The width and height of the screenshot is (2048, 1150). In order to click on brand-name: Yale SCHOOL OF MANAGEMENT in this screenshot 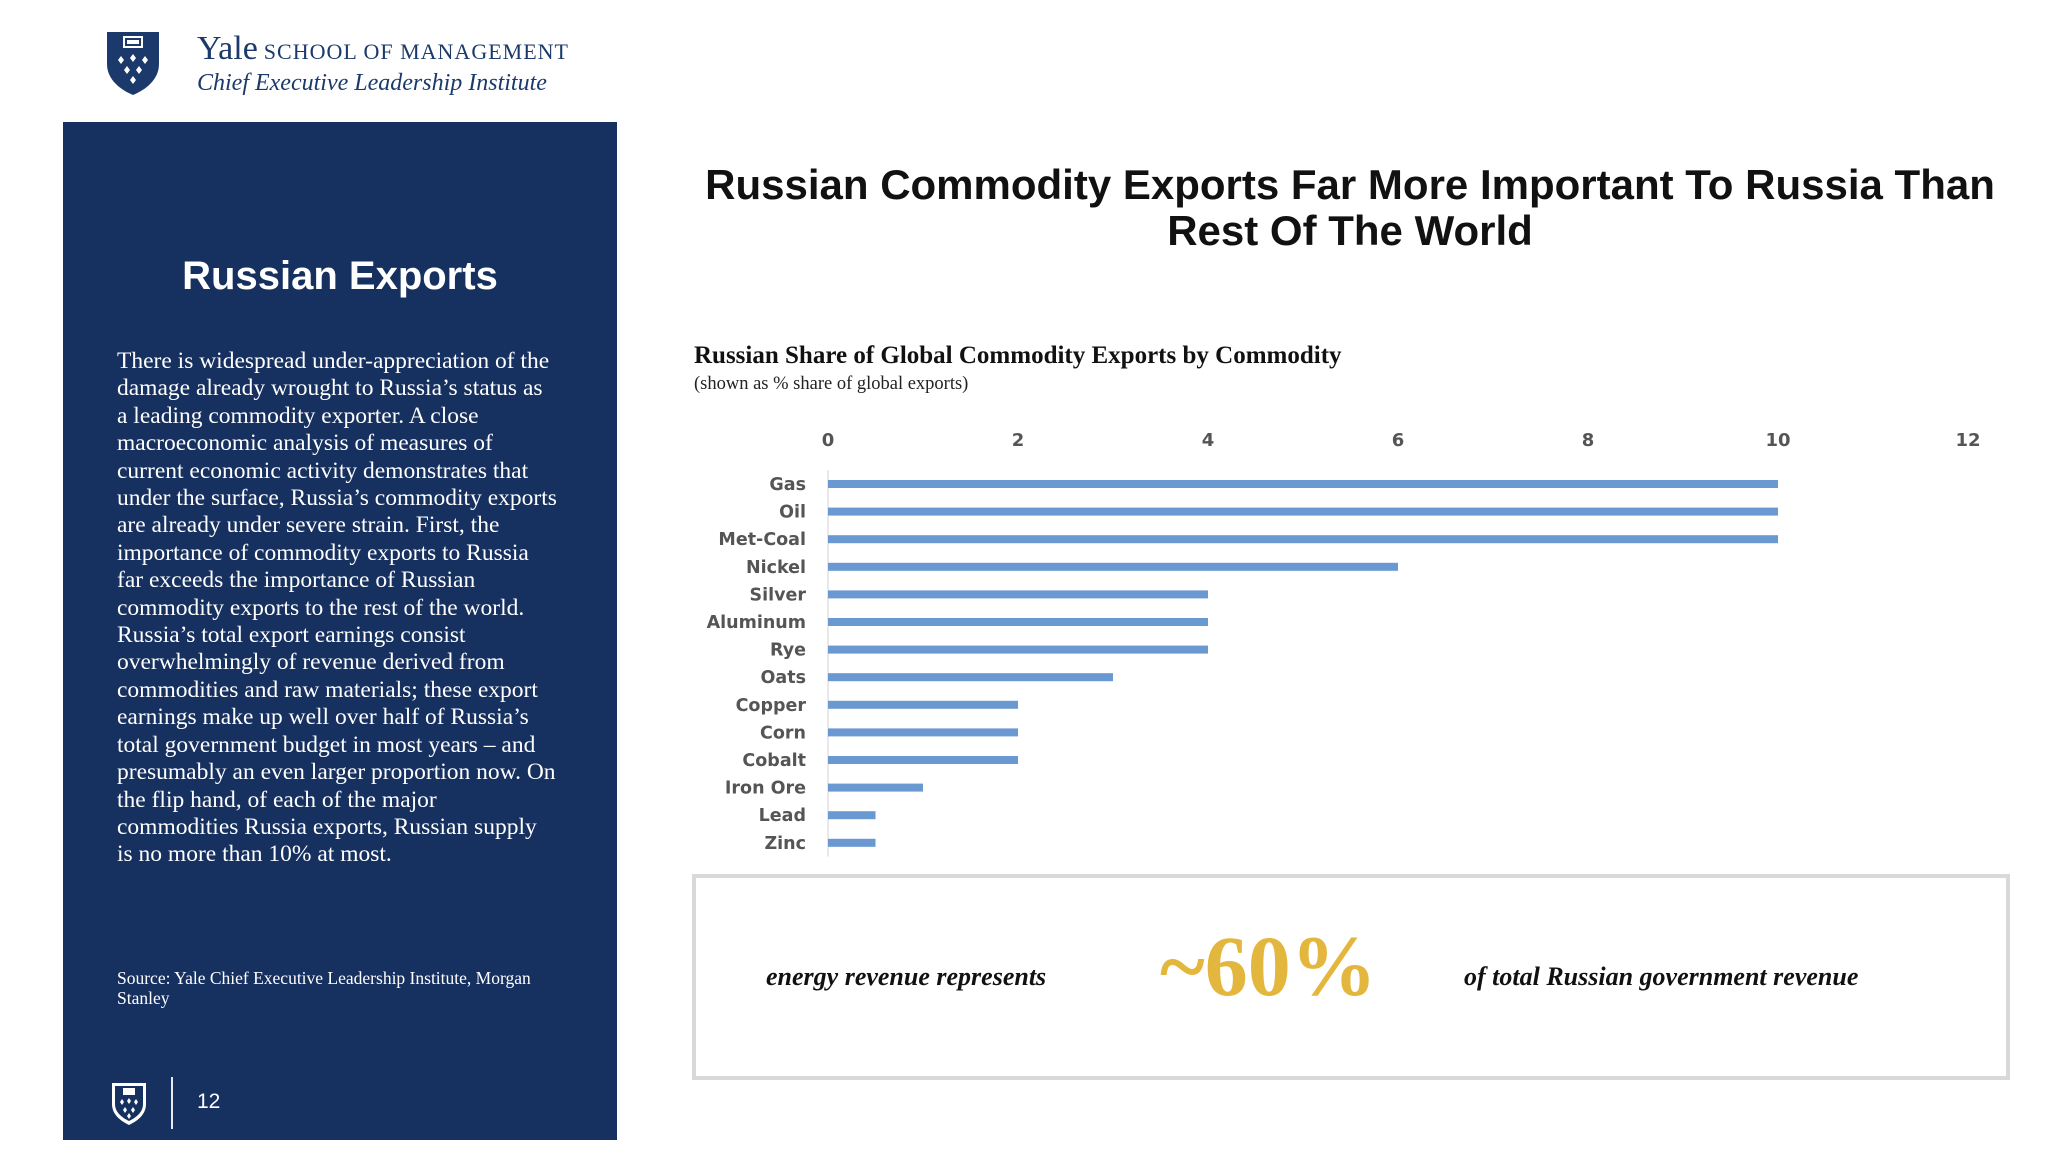, I will do `click(383, 49)`.